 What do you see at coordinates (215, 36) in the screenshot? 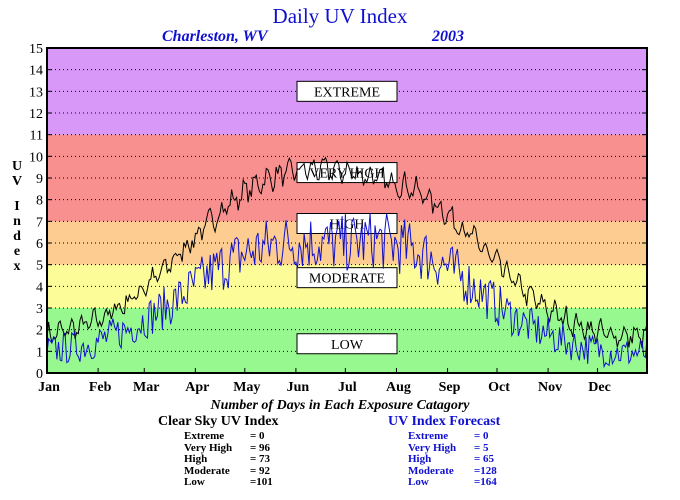
I see `chart-location: Charleston, WV` at bounding box center [215, 36].